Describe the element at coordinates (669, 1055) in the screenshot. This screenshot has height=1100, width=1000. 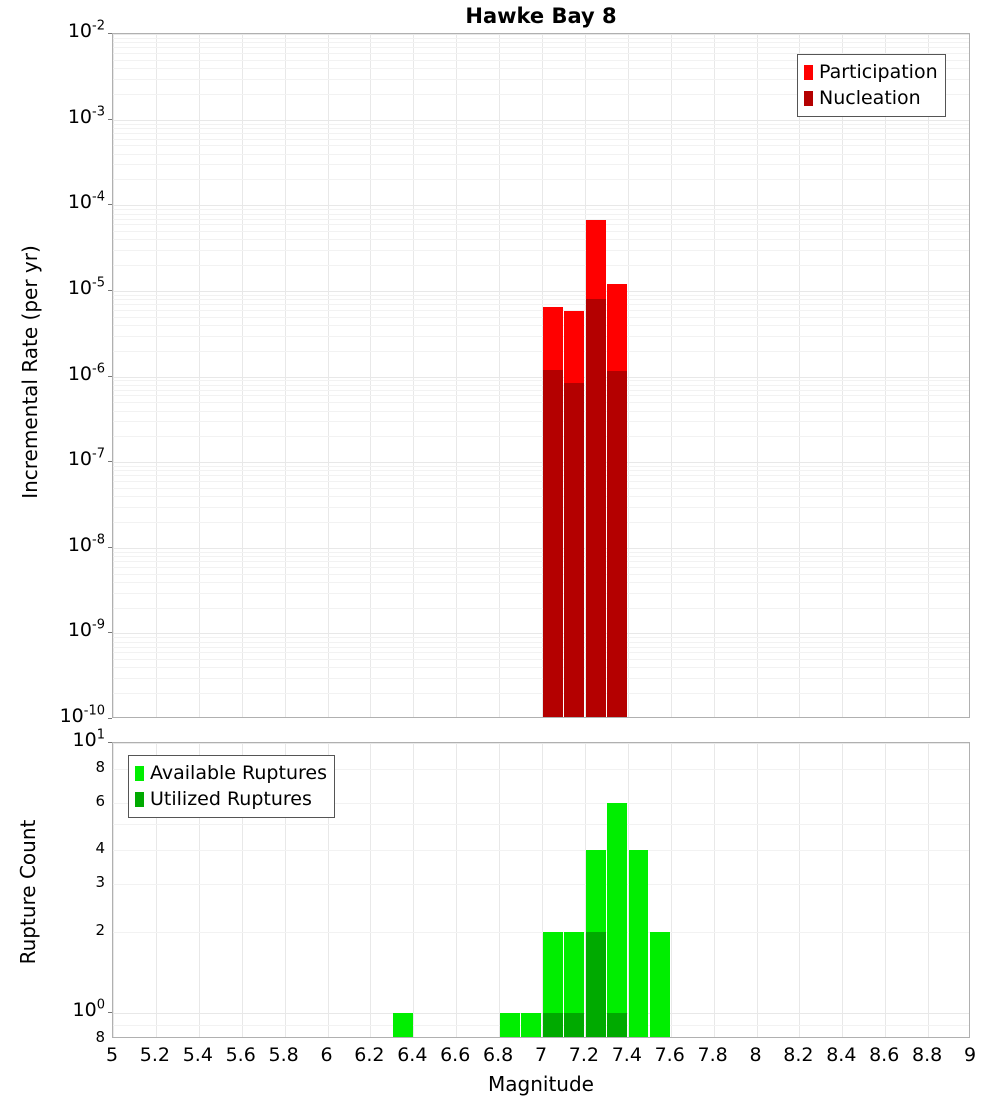
I see `x-tick-label: 7.6` at that location.